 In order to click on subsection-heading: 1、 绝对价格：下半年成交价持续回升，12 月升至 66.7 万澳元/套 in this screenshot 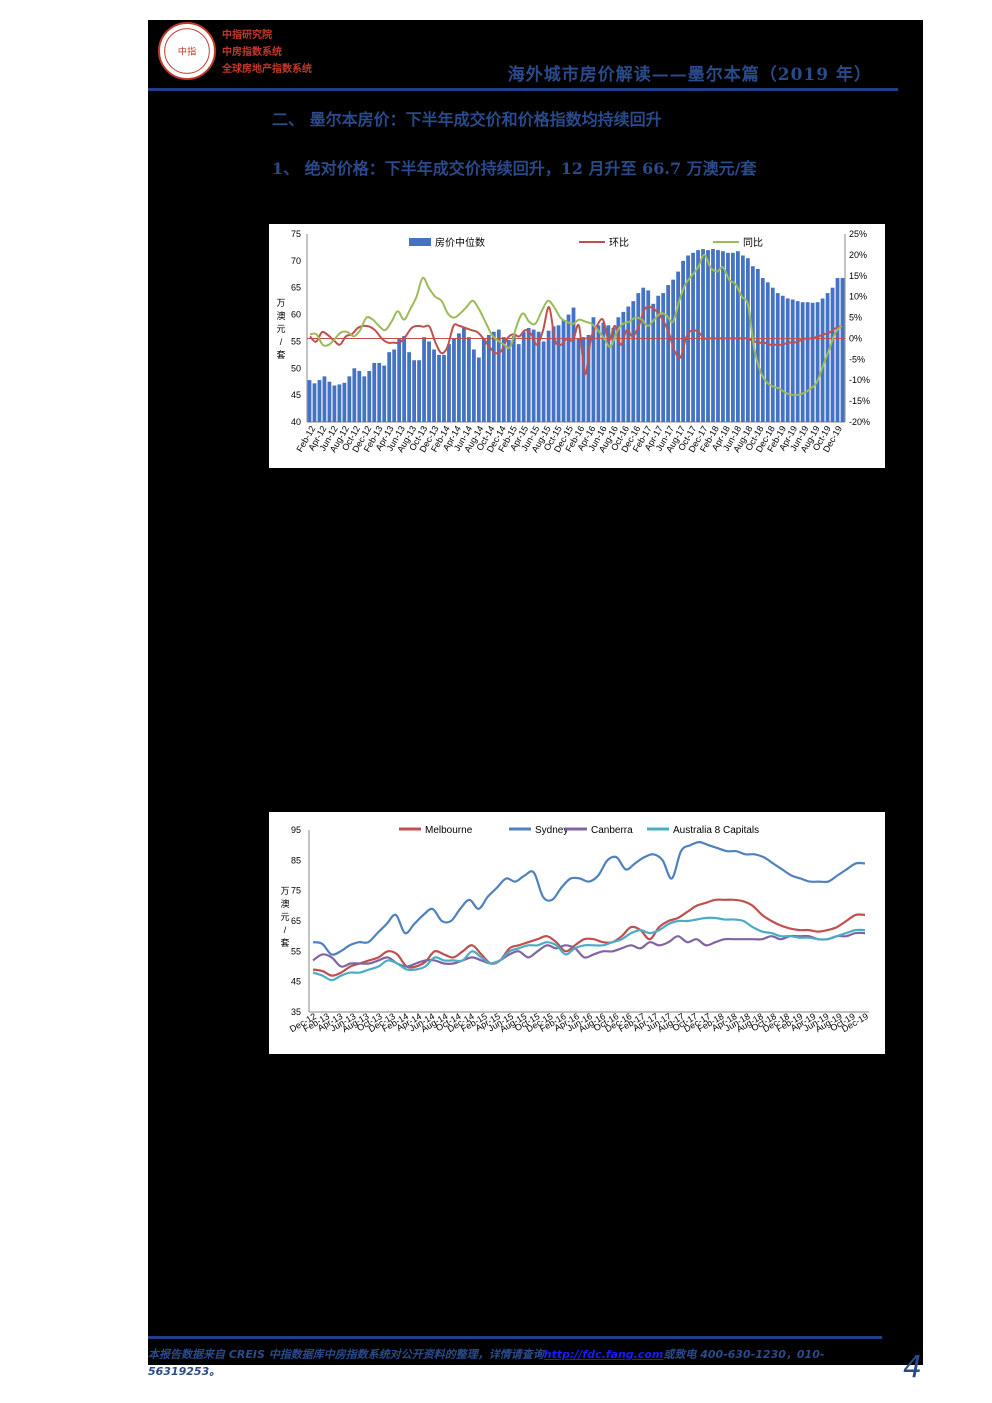, I will do `click(514, 168)`.